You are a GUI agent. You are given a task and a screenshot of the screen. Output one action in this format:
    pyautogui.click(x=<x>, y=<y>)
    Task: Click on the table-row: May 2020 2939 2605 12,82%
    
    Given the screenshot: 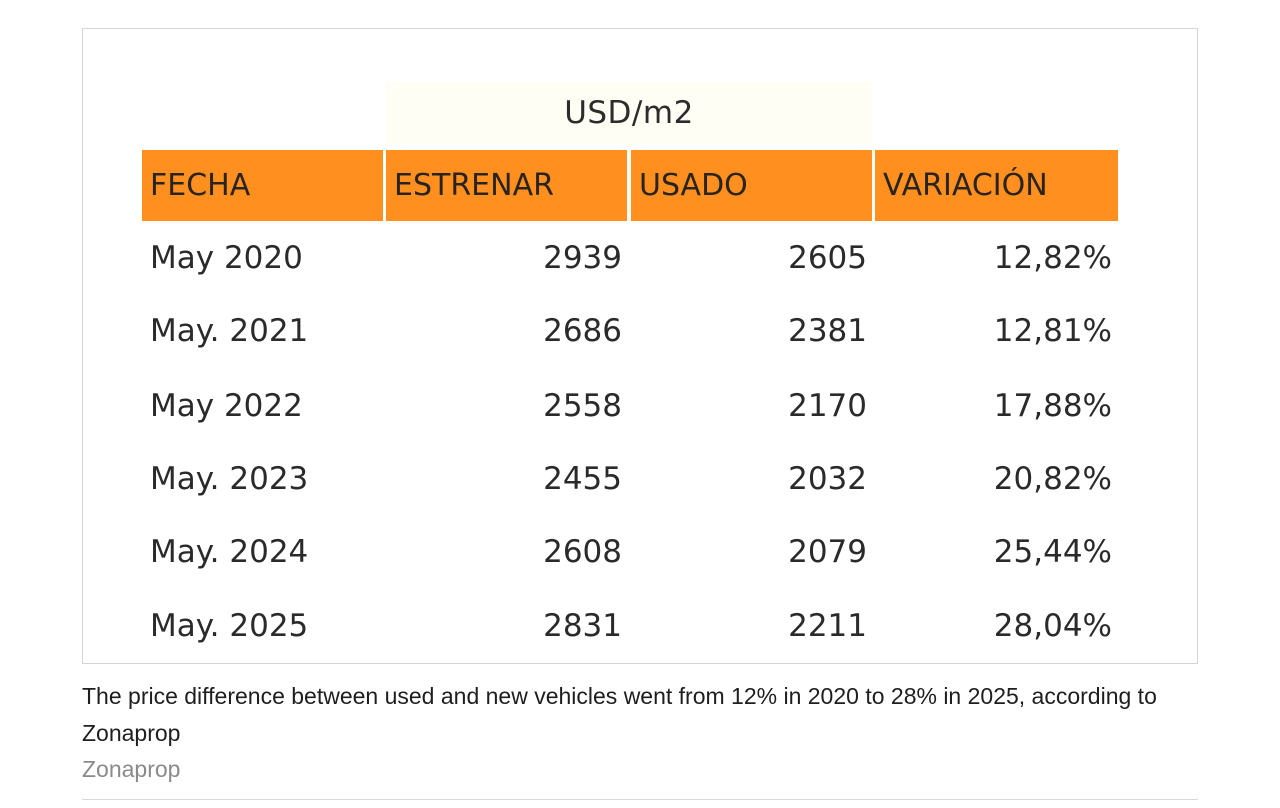 What is the action you would take?
    pyautogui.click(x=630, y=258)
    